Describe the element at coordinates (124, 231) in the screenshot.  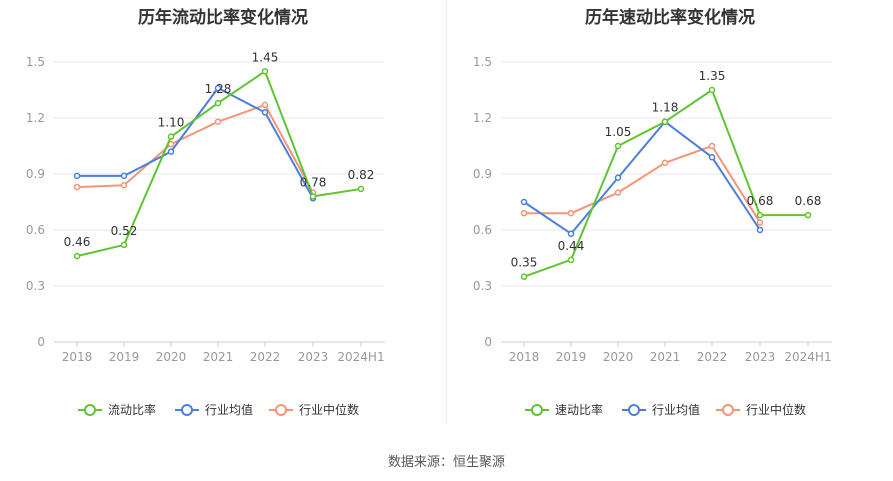
I see `data-label: 0.52` at that location.